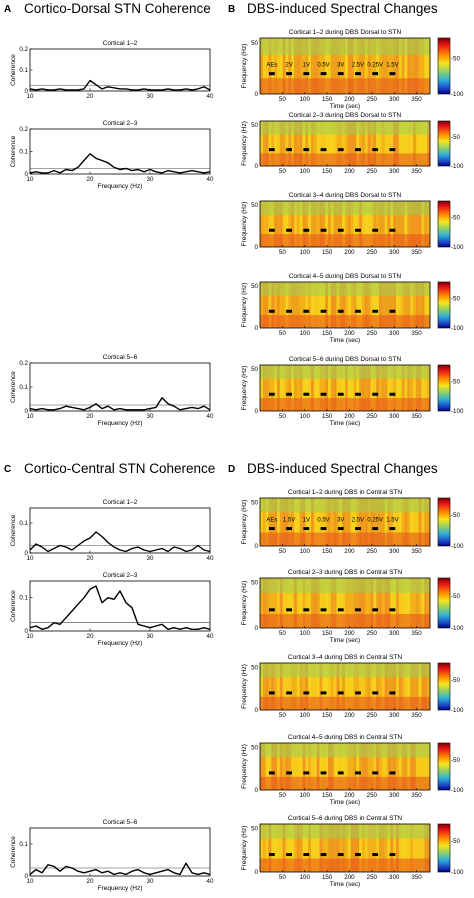  What do you see at coordinates (23, 844) in the screenshot?
I see `y-tick-label: 0.1` at bounding box center [23, 844].